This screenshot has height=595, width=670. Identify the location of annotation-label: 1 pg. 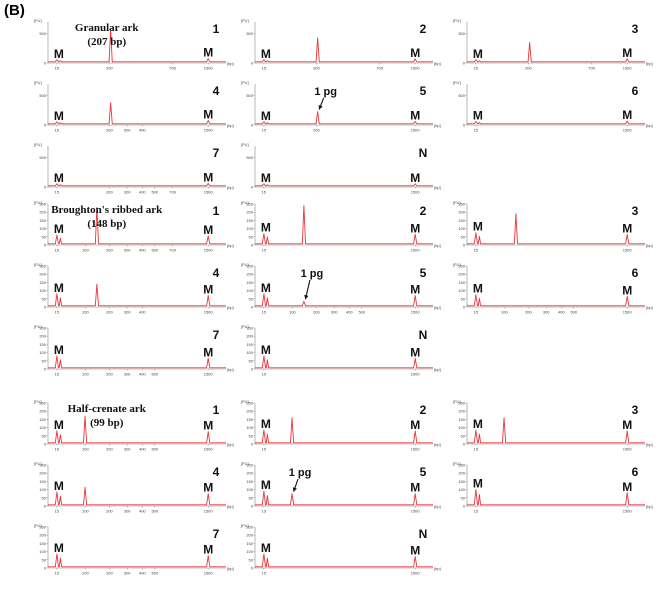
(325, 92).